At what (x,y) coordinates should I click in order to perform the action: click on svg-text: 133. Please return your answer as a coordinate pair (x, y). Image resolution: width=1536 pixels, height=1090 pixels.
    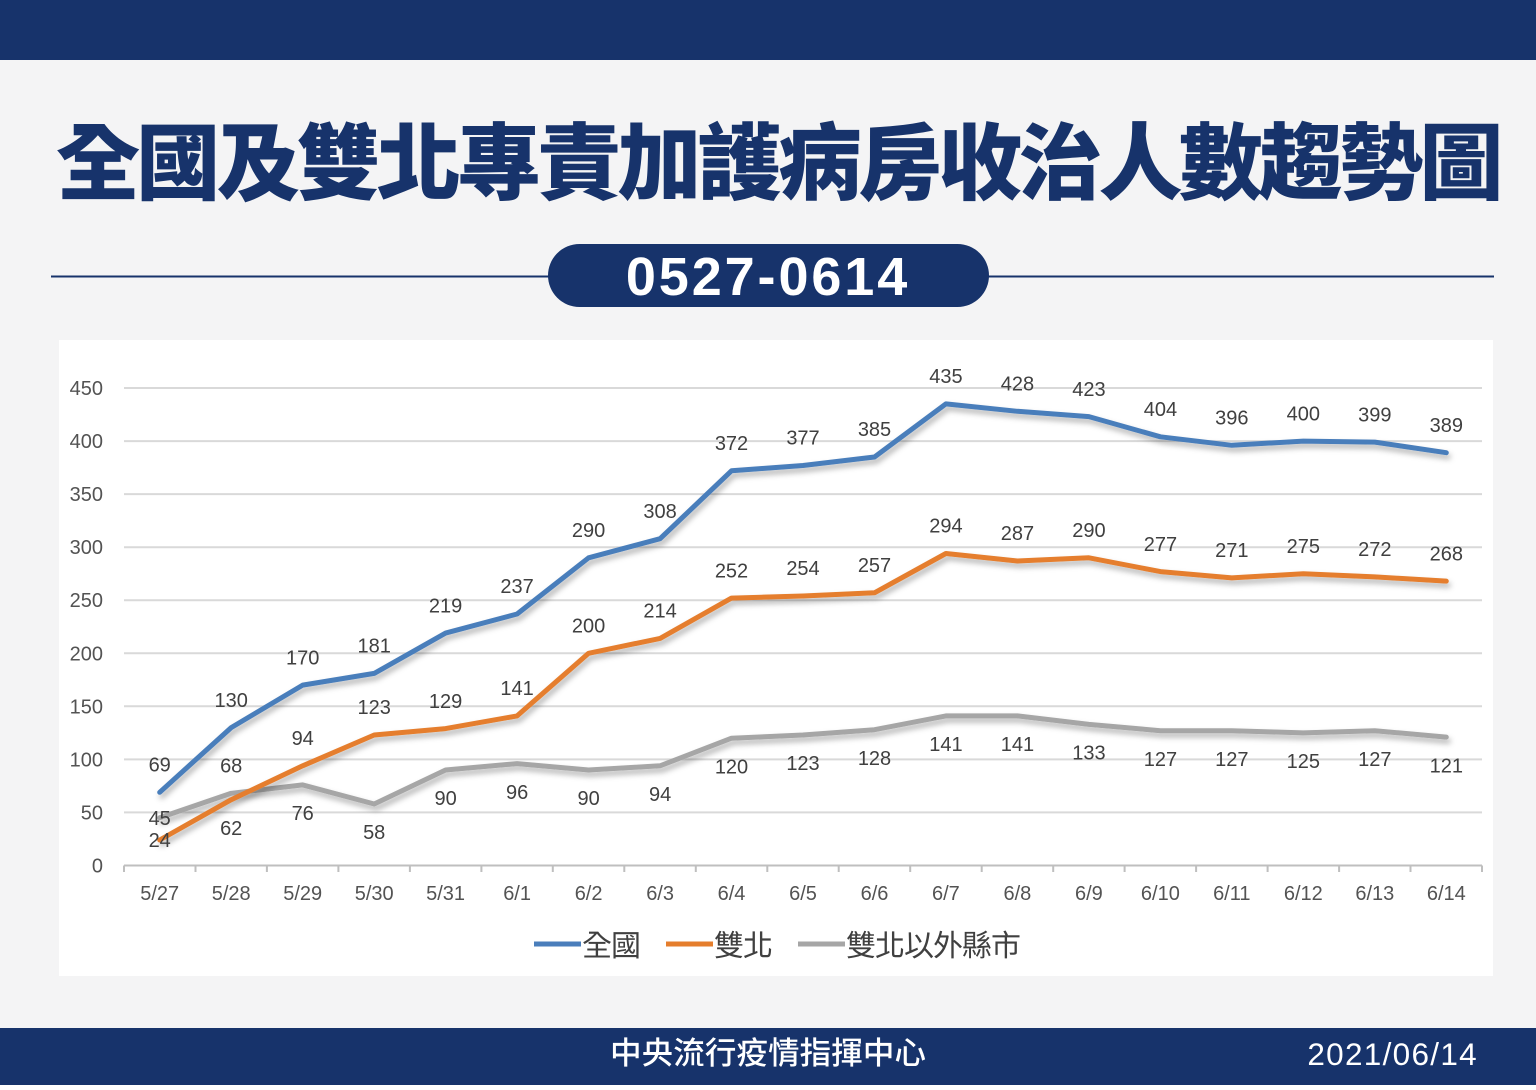
    Looking at the image, I should click on (1088, 754).